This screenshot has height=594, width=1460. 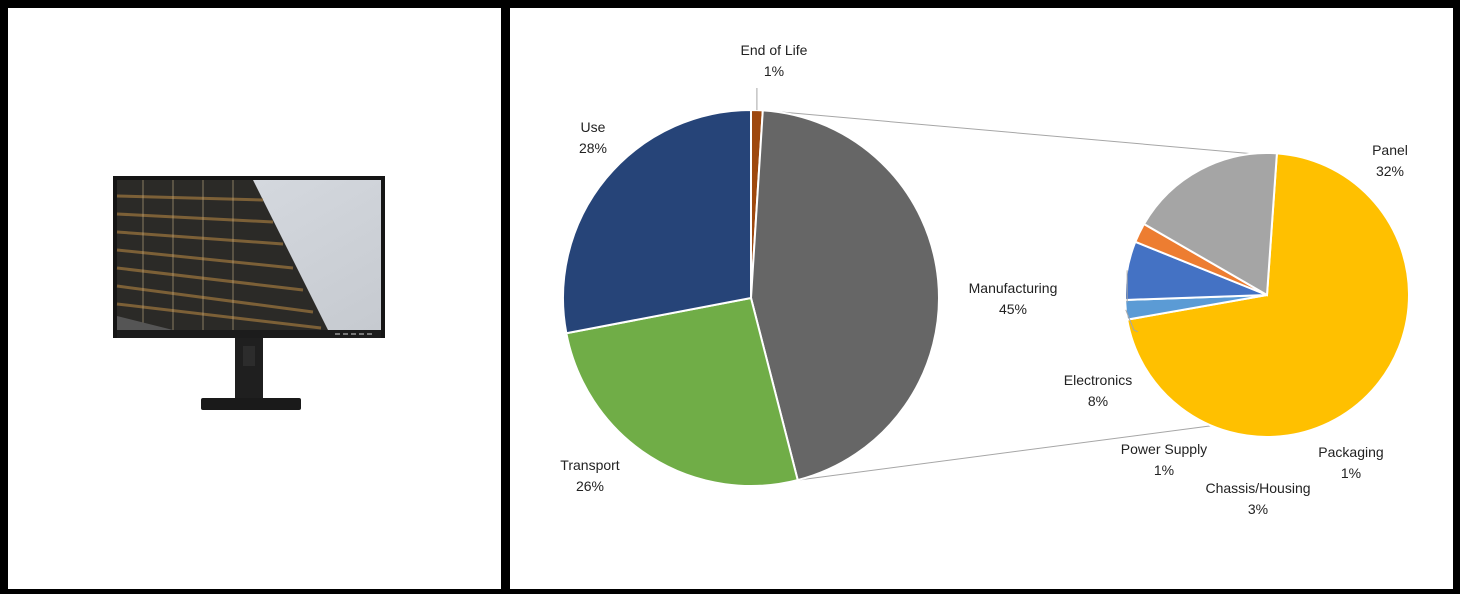 I want to click on label-transport: Transport 26%, so click(x=590, y=475).